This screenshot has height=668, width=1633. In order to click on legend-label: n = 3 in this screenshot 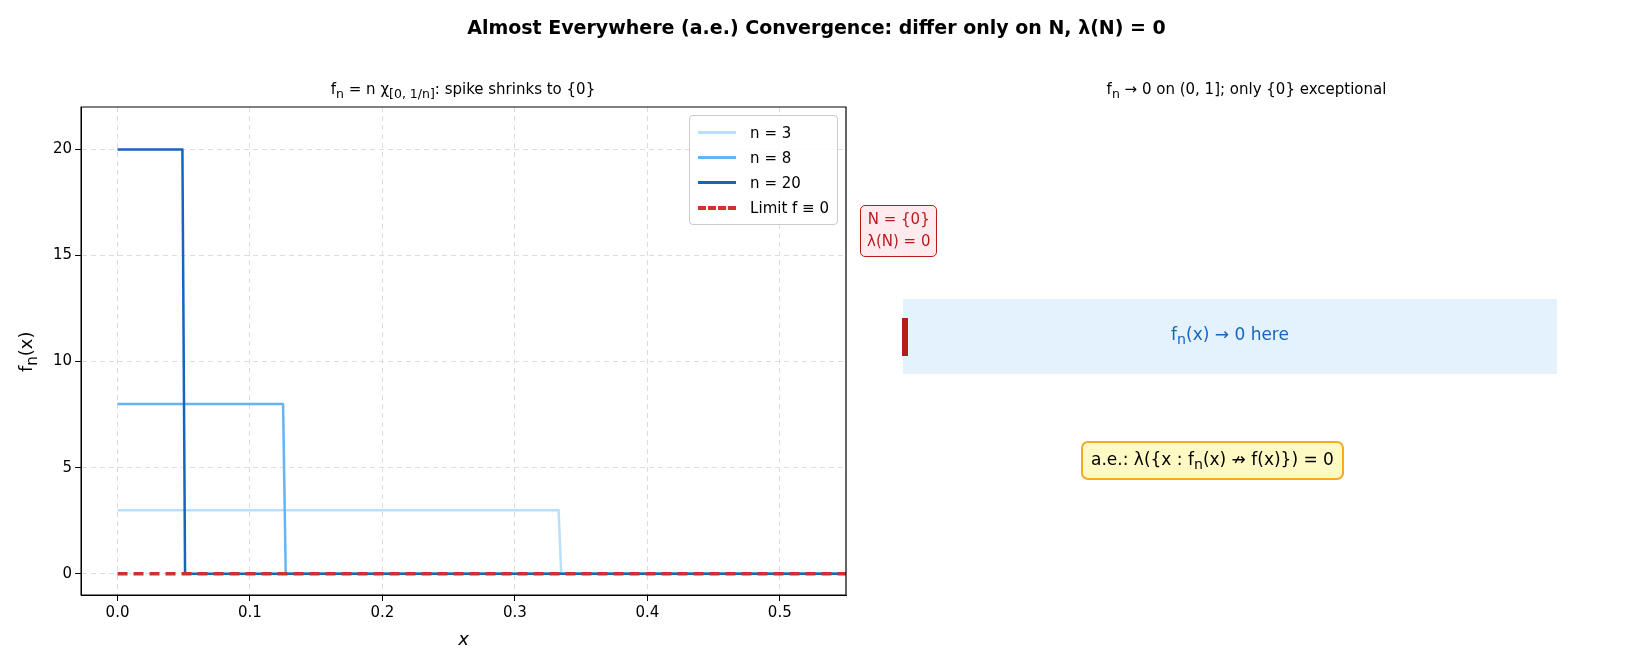, I will do `click(771, 133)`.